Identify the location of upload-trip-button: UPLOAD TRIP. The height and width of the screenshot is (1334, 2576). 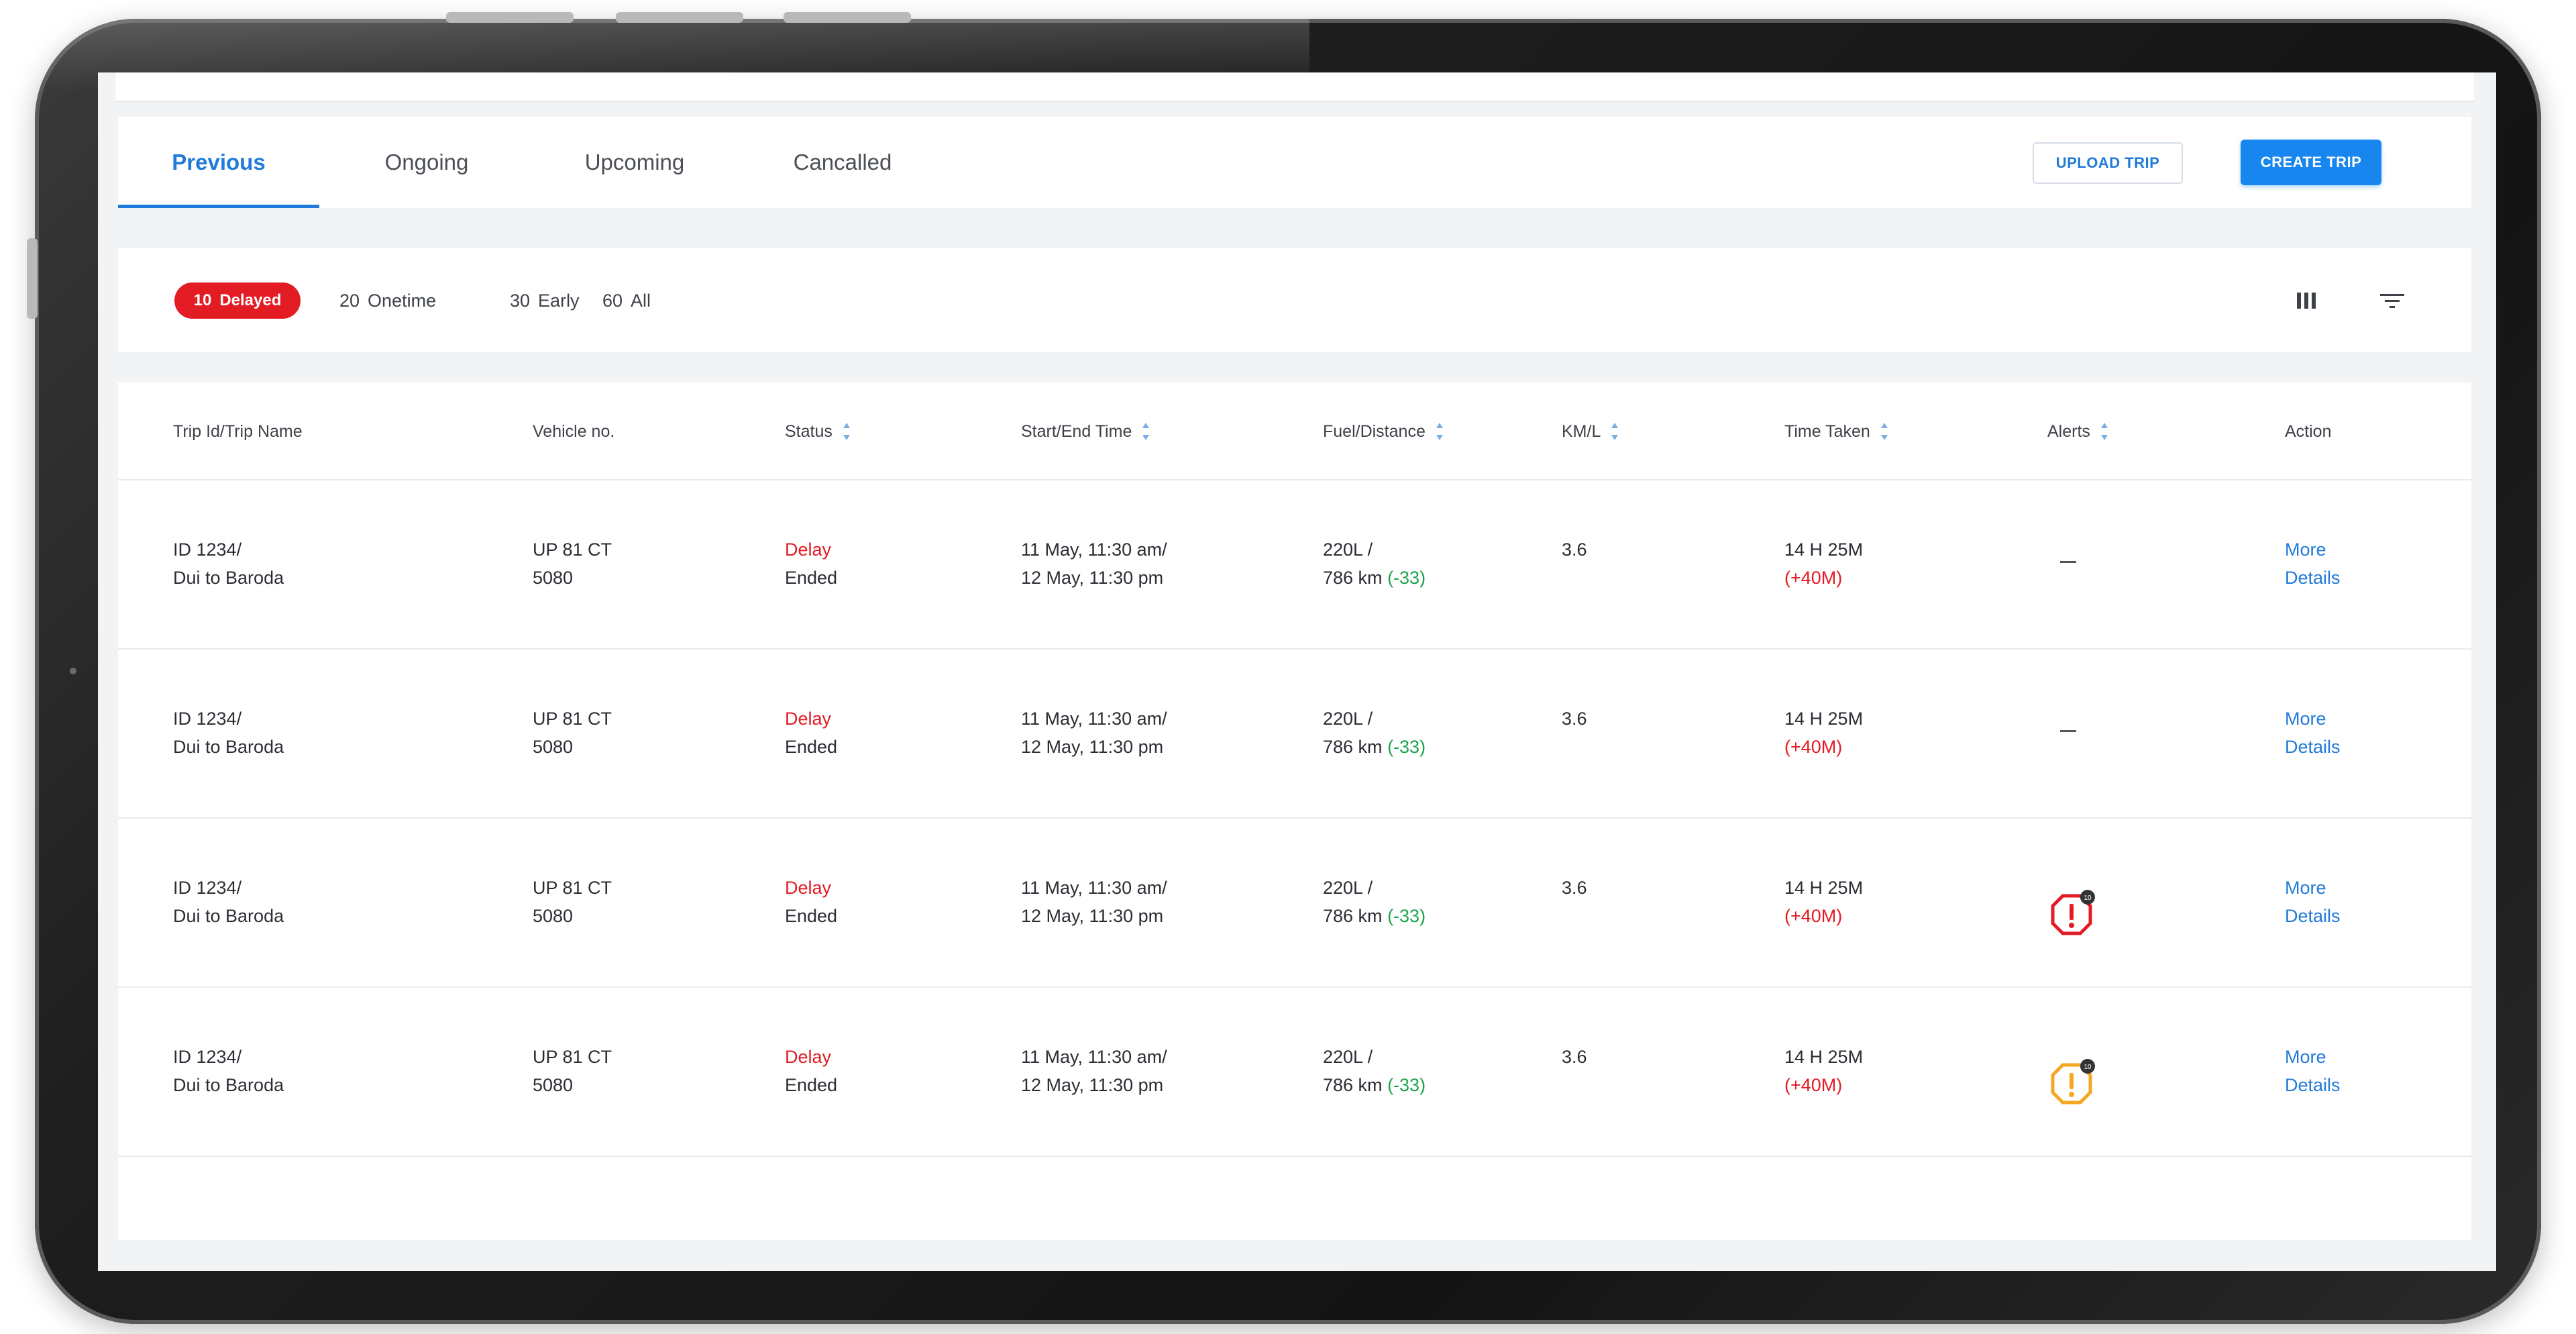
(2108, 163).